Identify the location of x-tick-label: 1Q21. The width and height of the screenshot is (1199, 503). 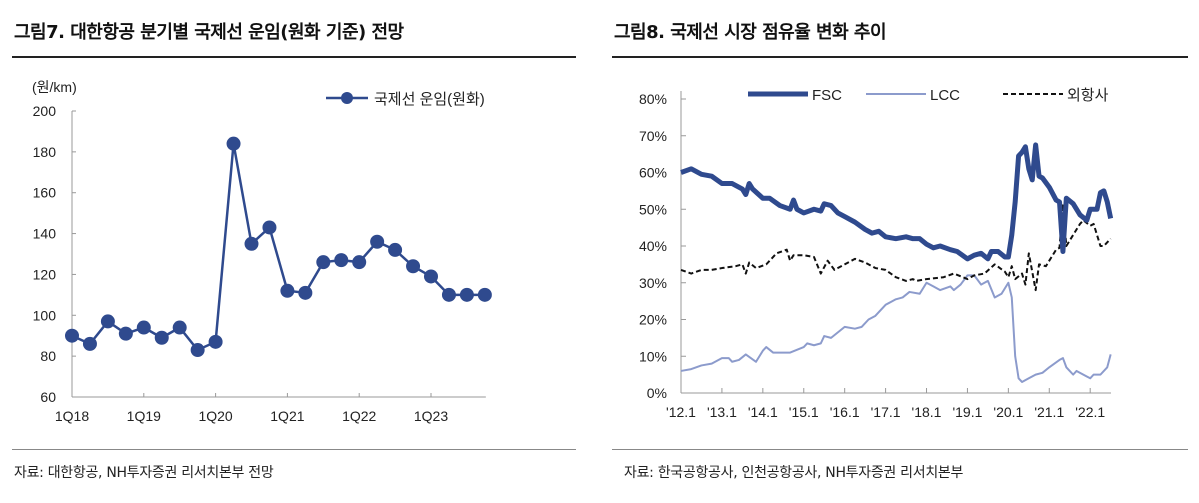
(287, 416).